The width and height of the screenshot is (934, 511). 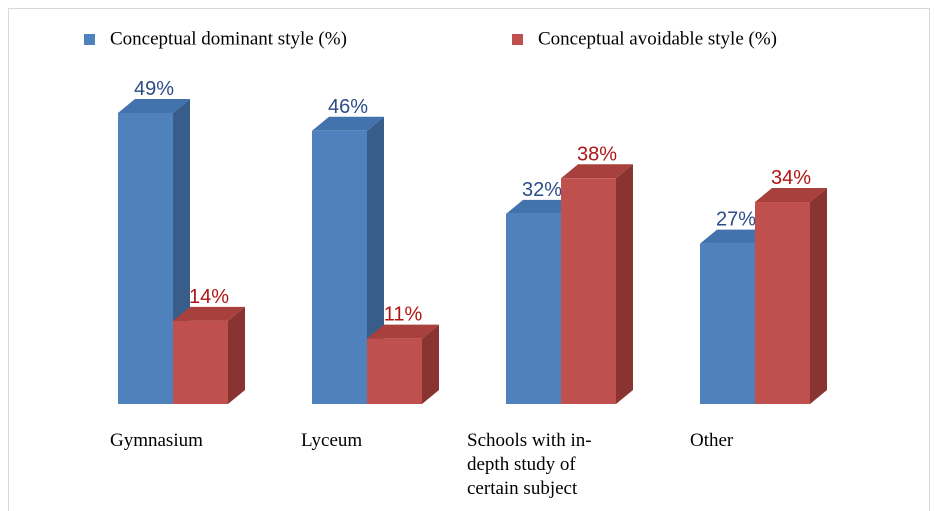 I want to click on value-label: 27%, so click(x=736, y=220).